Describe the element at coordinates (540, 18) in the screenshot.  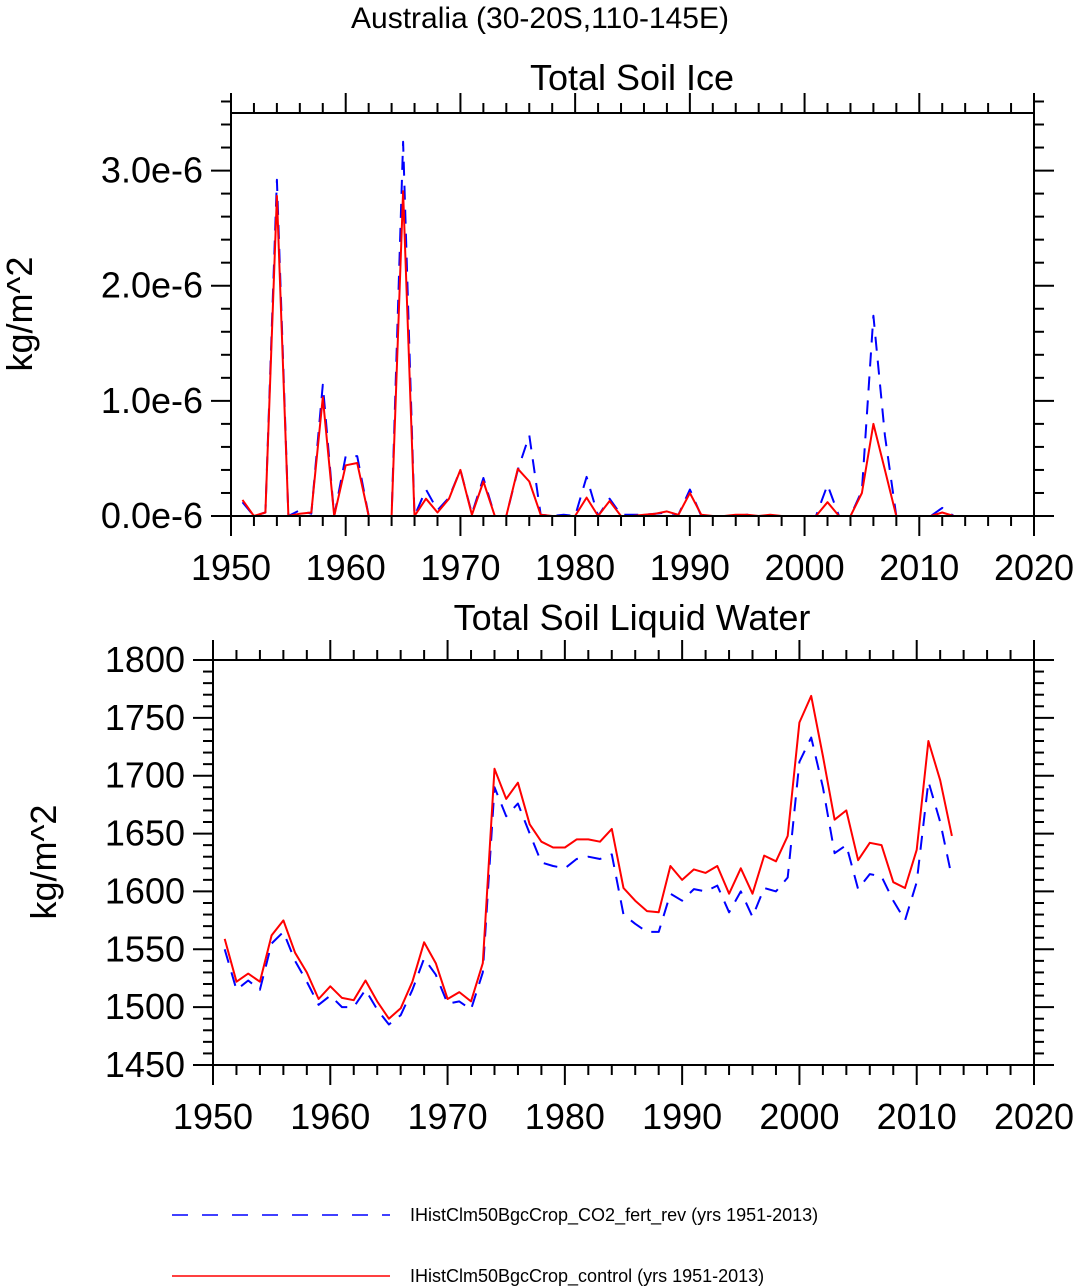
I see `figure-supertitle: Australia (30-20S,110-145E)` at that location.